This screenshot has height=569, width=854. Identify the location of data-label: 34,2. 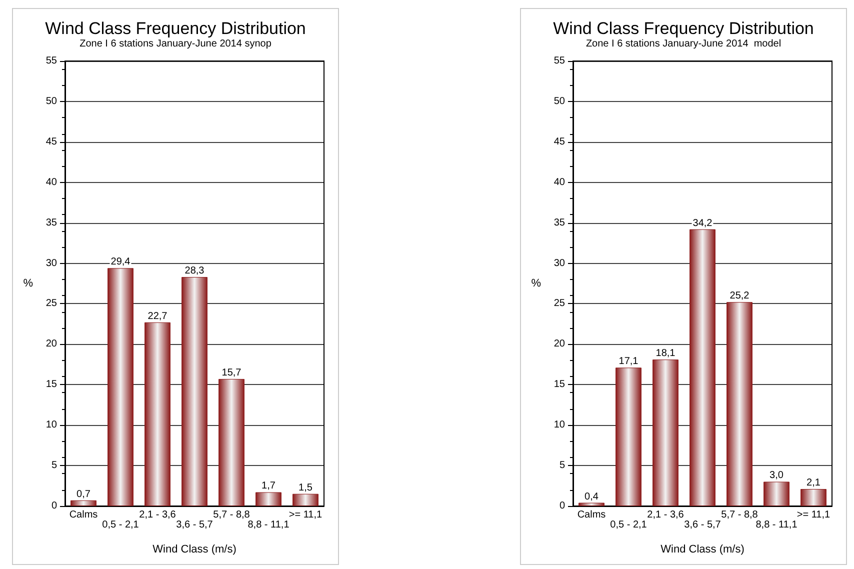
(702, 223).